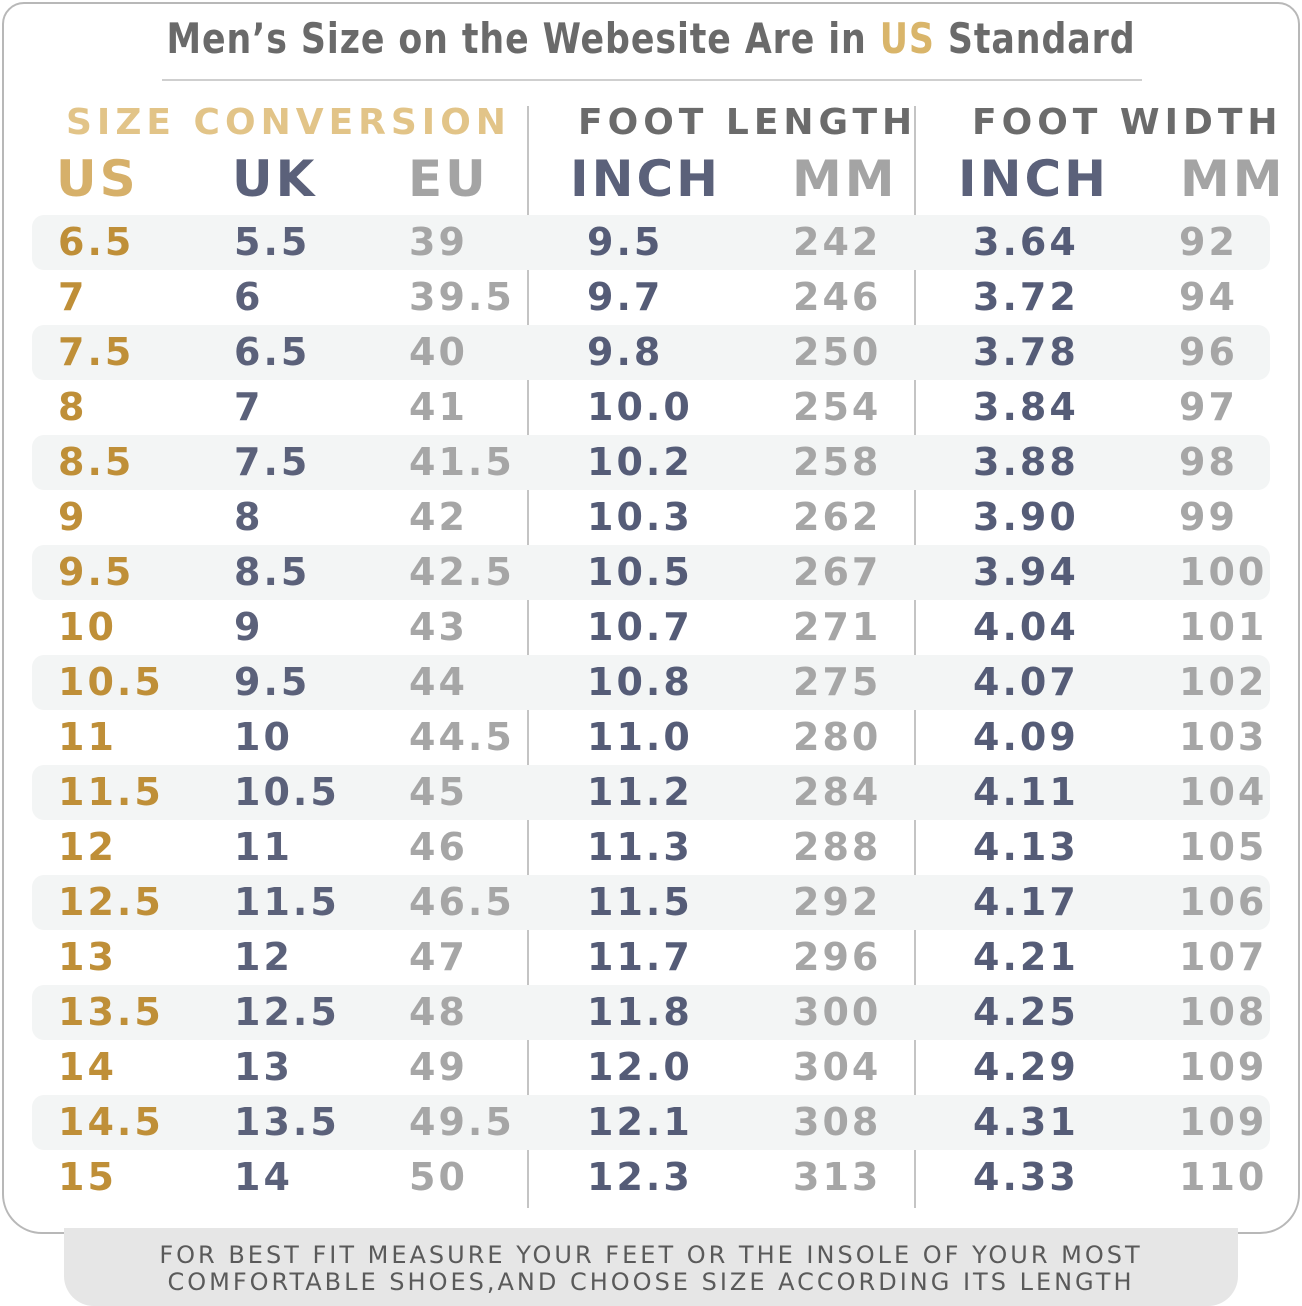 This screenshot has width=1302, height=1306. I want to click on cell-width-inch: 4.11, so click(1026, 792).